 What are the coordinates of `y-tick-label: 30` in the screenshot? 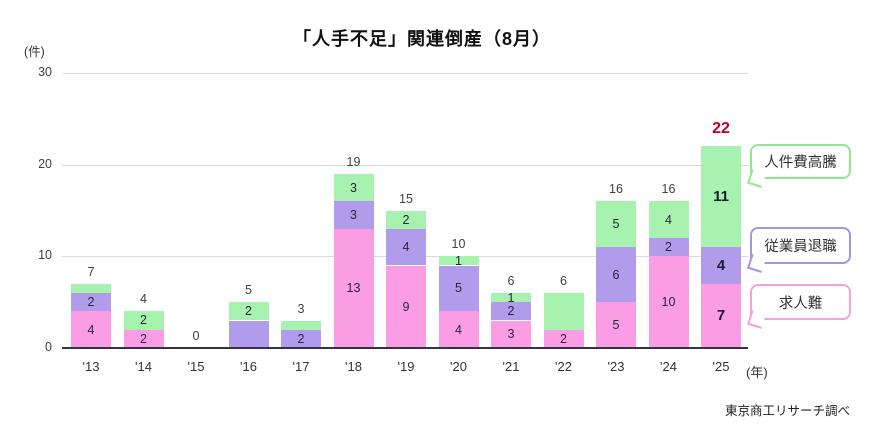 It's located at (45, 72).